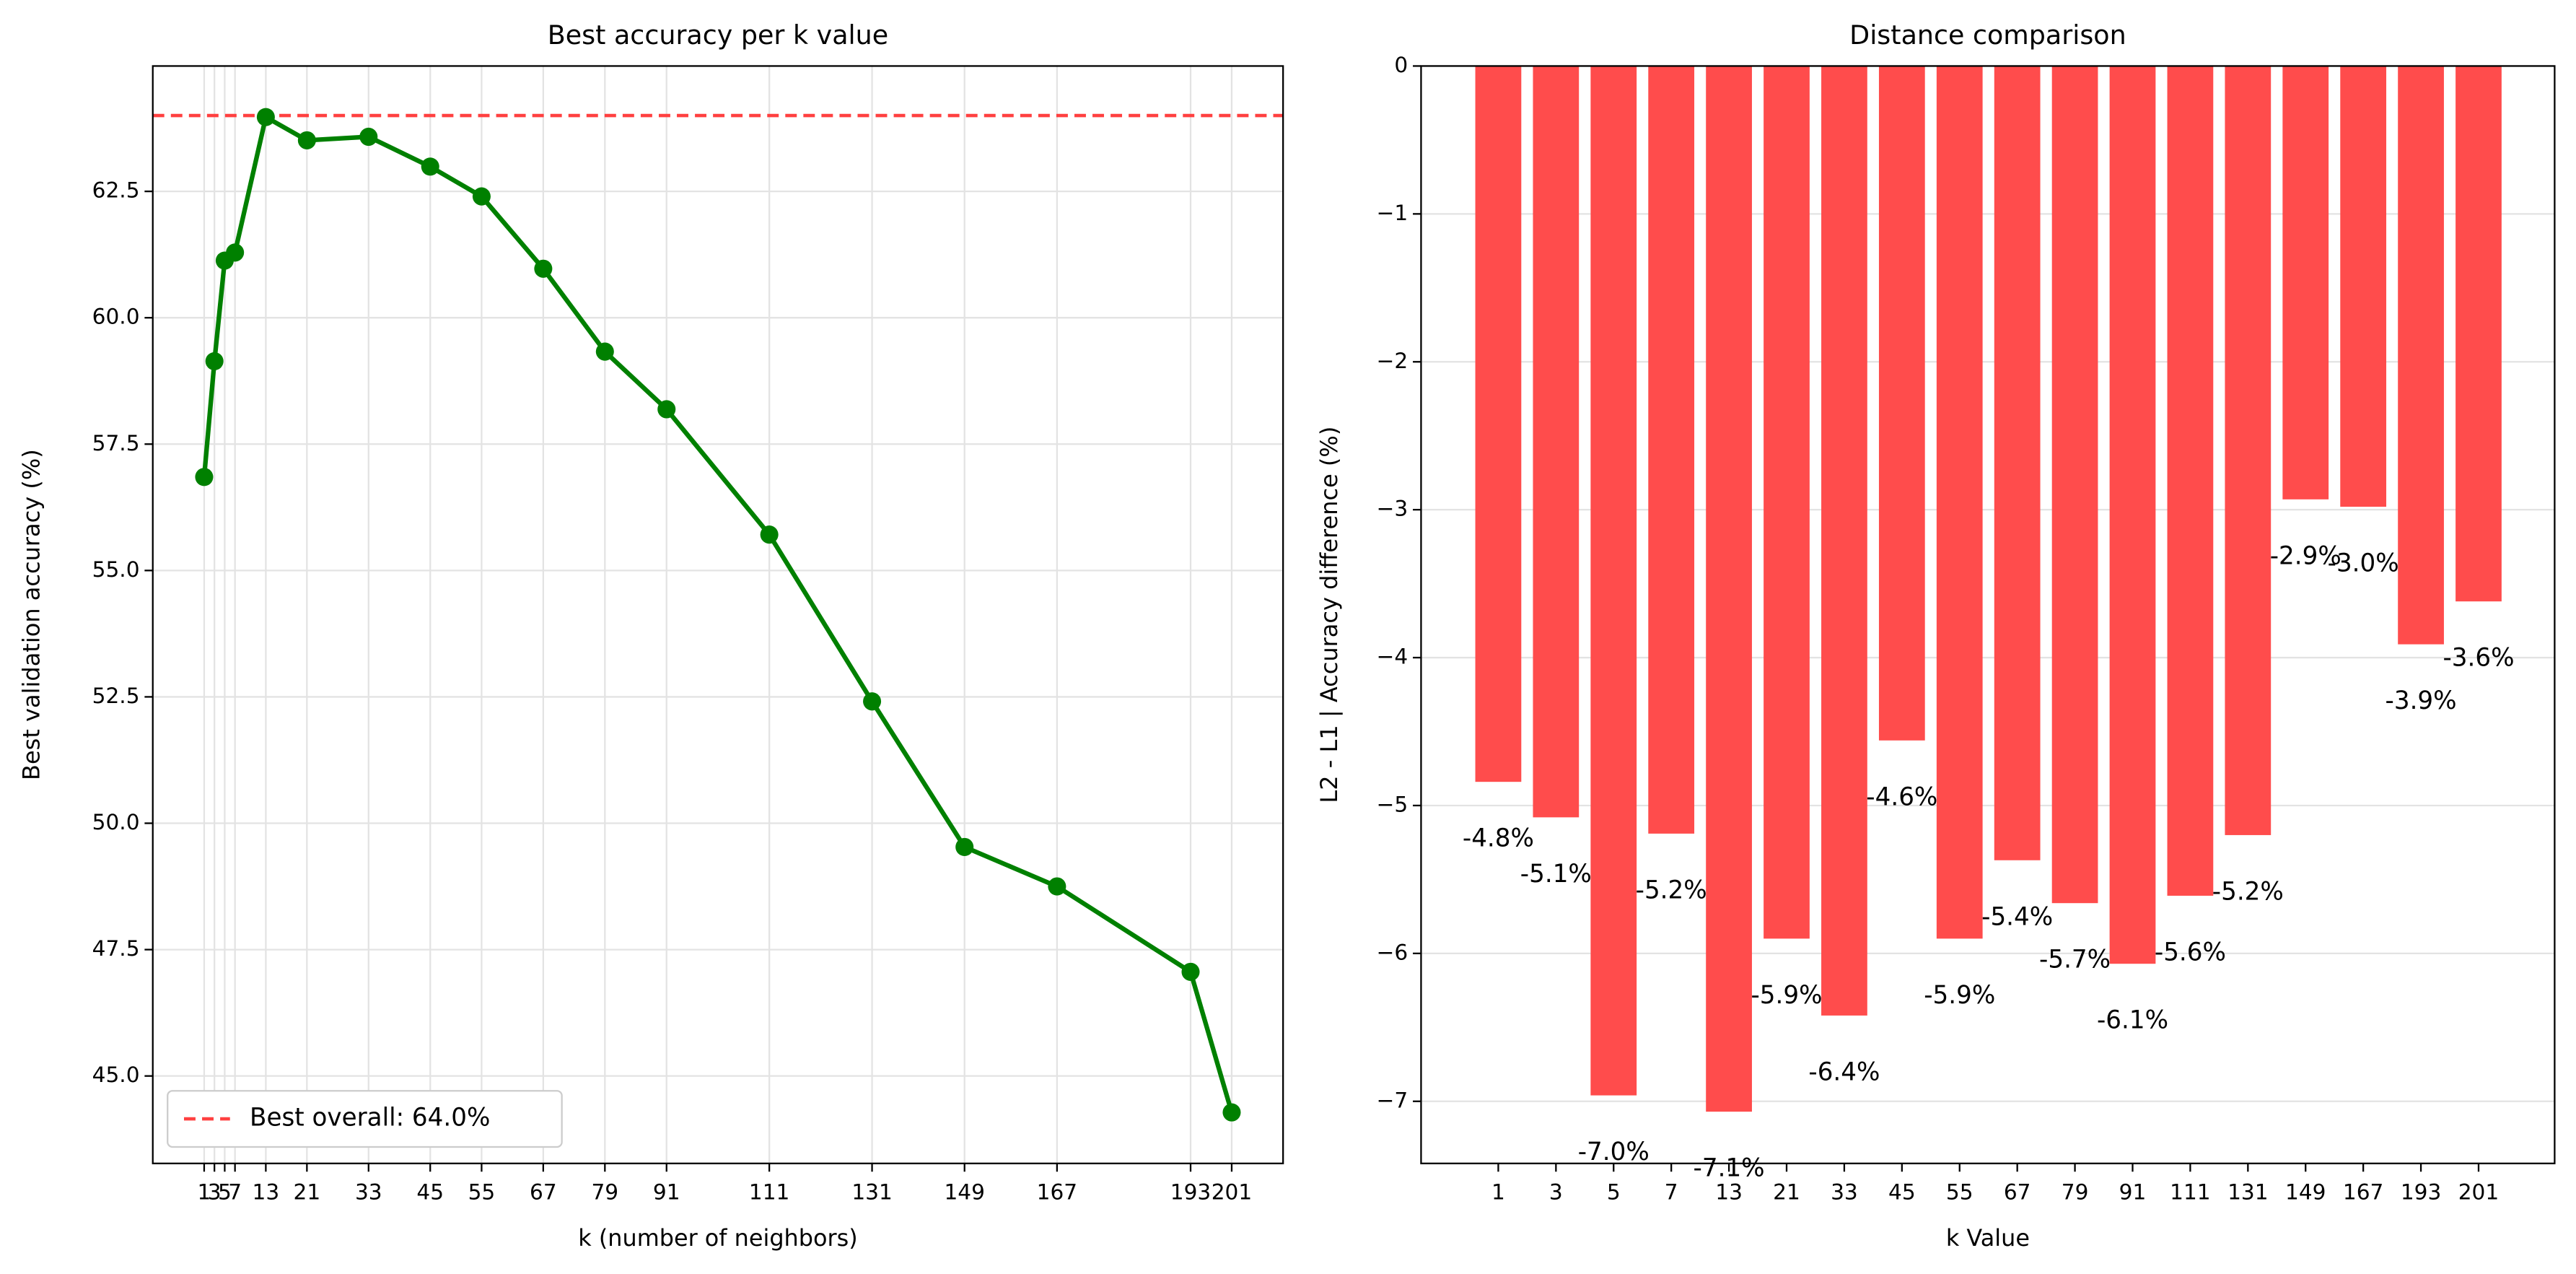 The image size is (2576, 1274). What do you see at coordinates (1393, 508) in the screenshot?
I see `y-tick-label: −3` at bounding box center [1393, 508].